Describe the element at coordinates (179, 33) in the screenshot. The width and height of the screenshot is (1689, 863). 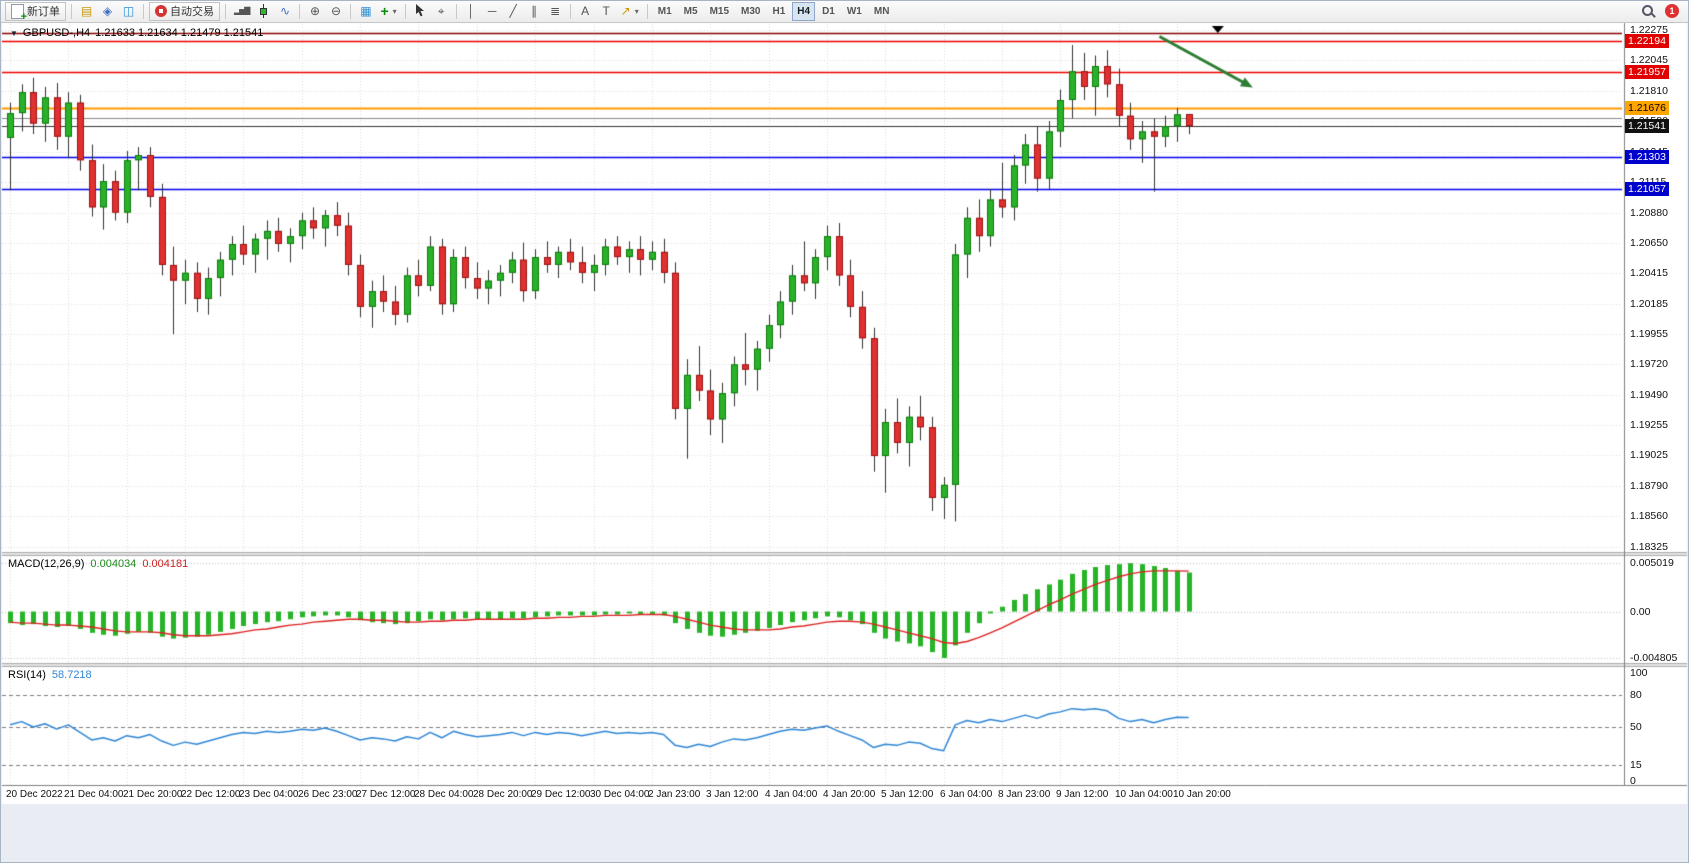
I see `chart-ohlc-values: 1.21633 1.21634 1.21479 1.21541` at that location.